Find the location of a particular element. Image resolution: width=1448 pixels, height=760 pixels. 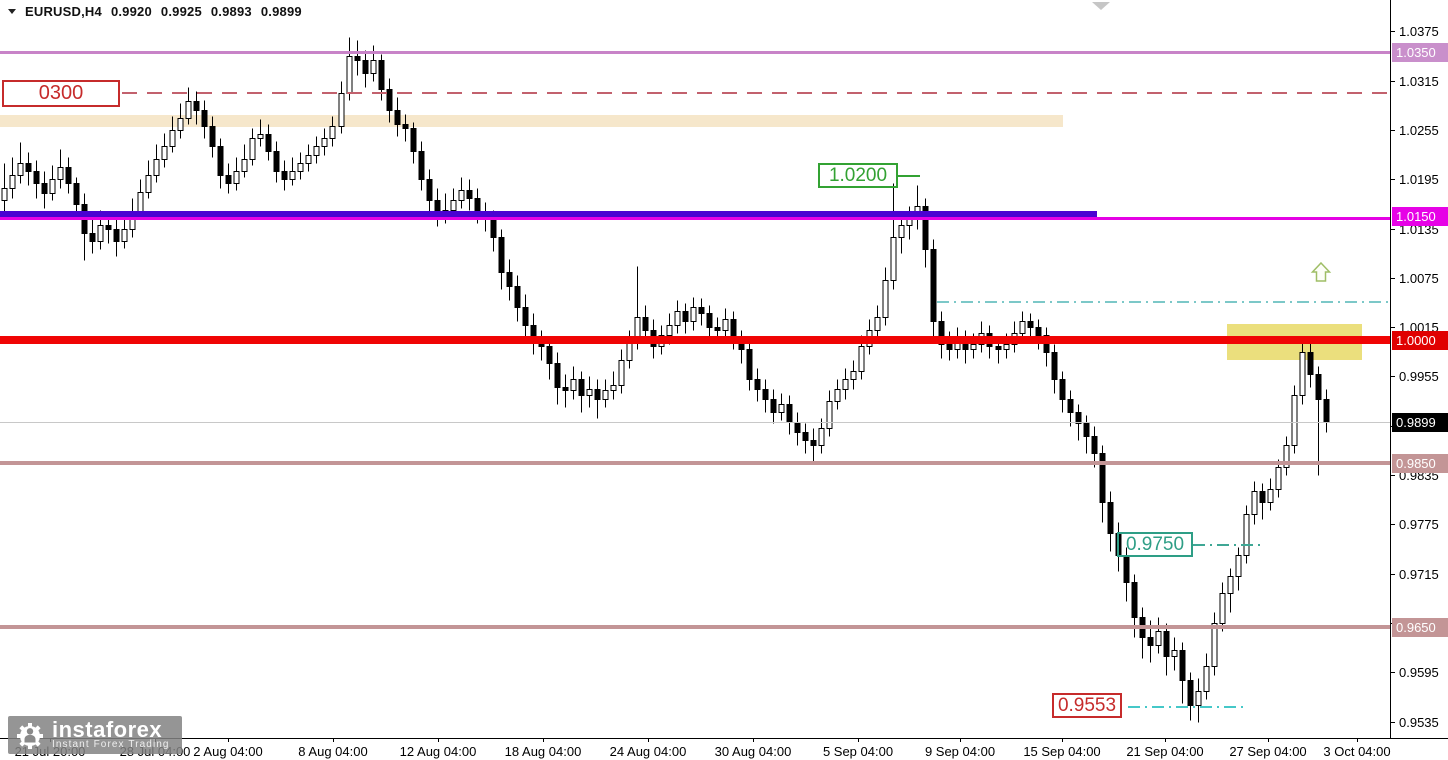

x-tick-label: 5 Sep 04:00 is located at coordinates (858, 751).